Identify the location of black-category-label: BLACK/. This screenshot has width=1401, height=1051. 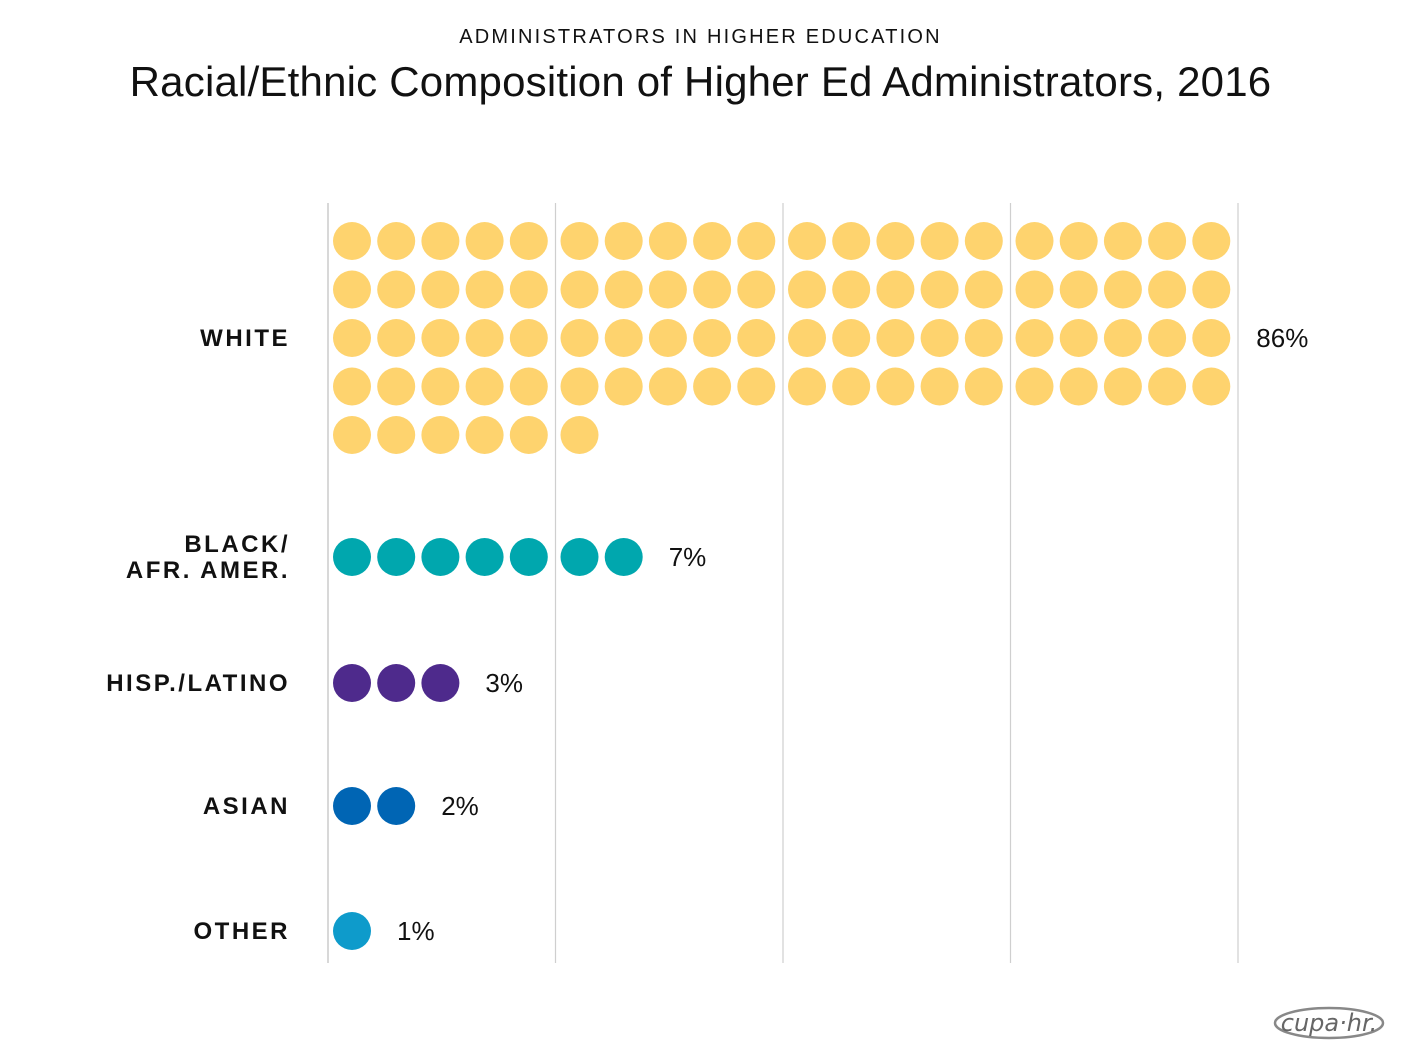
(237, 544).